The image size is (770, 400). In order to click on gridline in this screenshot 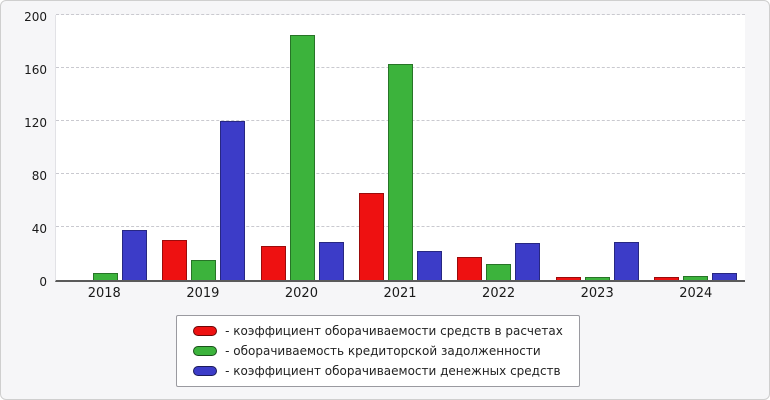, I will do `click(400, 14)`.